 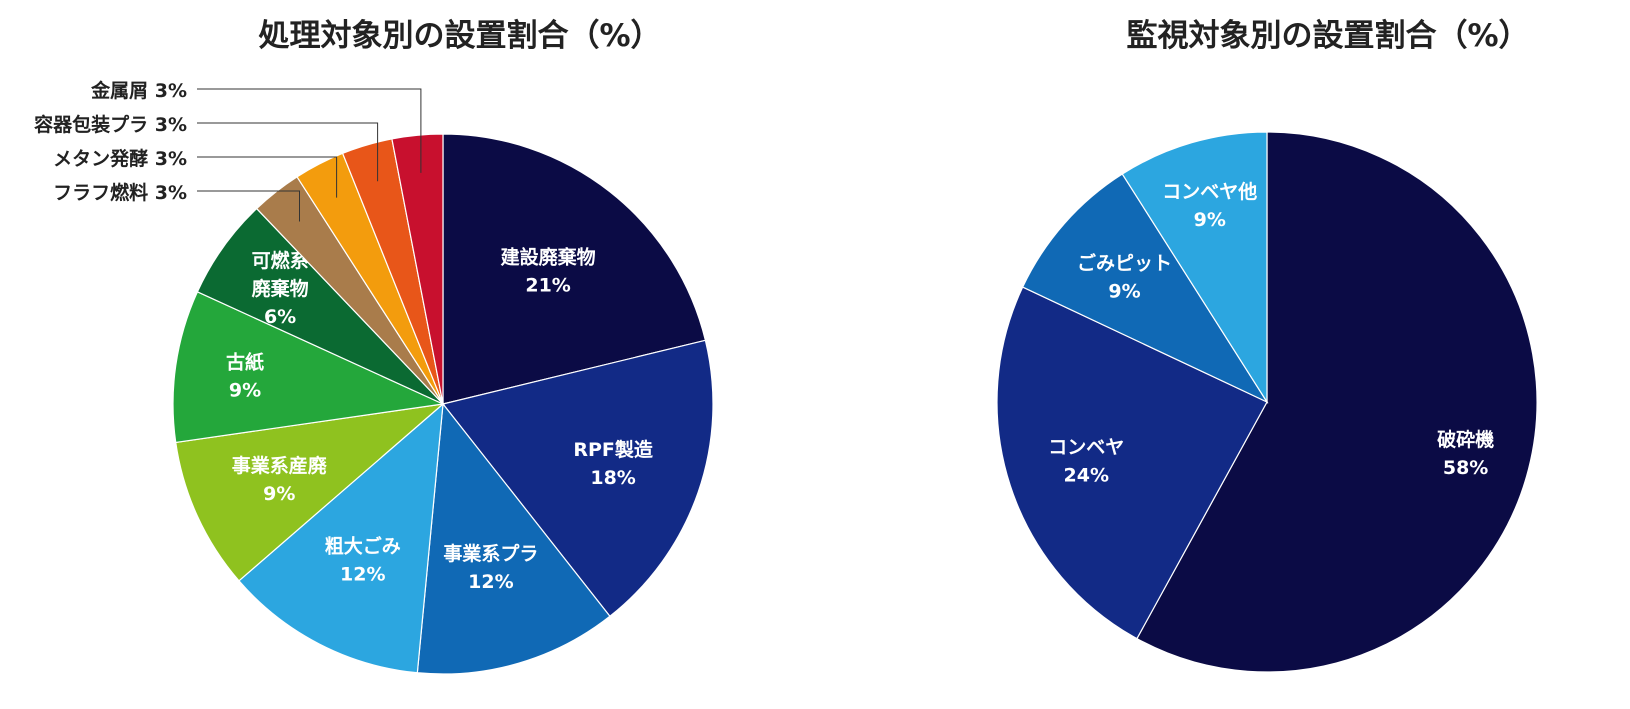 I want to click on chart-title-monitoring: 監視対象別の設置割合（%）, so click(x=1328, y=36).